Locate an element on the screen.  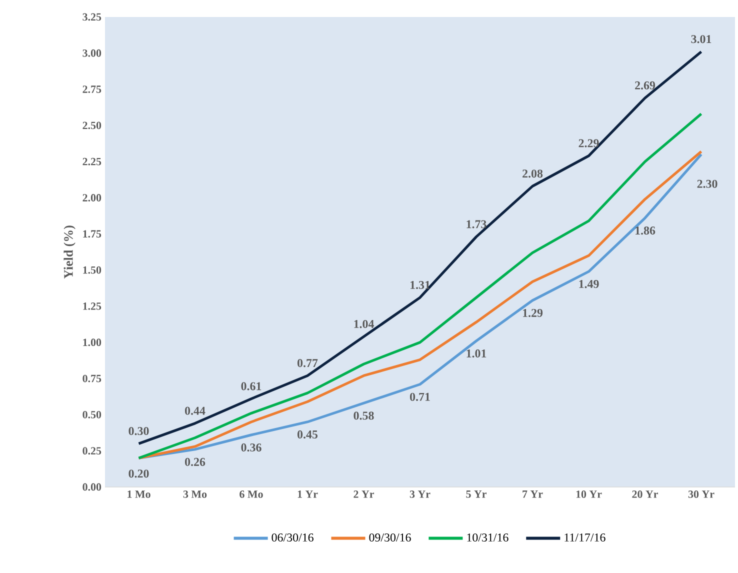
data-label: 2.30 is located at coordinates (707, 184).